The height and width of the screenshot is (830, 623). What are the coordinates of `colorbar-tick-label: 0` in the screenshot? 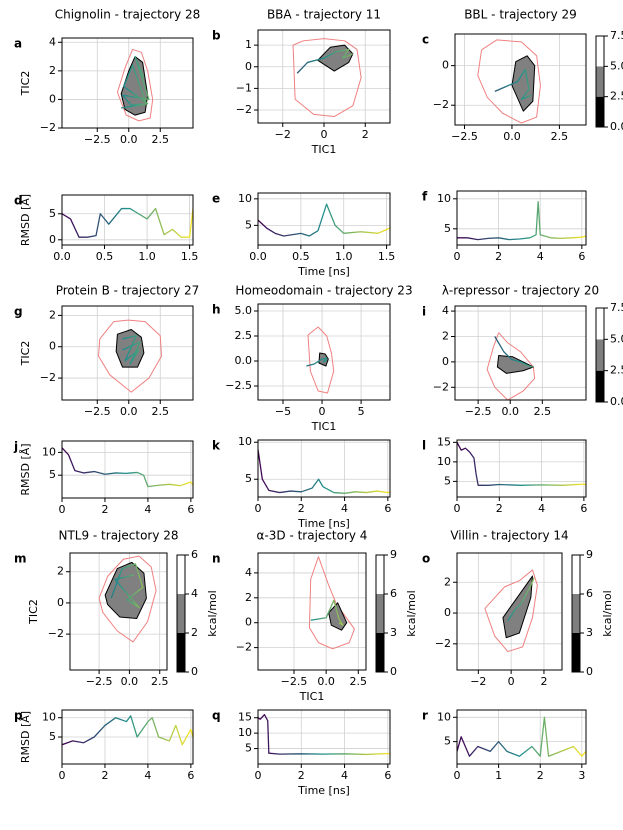 It's located at (589, 671).